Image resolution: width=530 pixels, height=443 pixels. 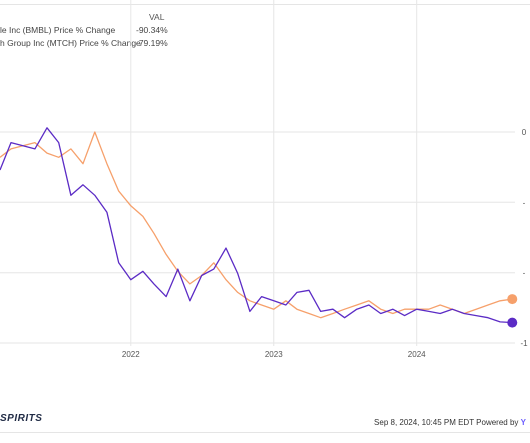 I want to click on x-tick-label: 2023, so click(x=274, y=354).